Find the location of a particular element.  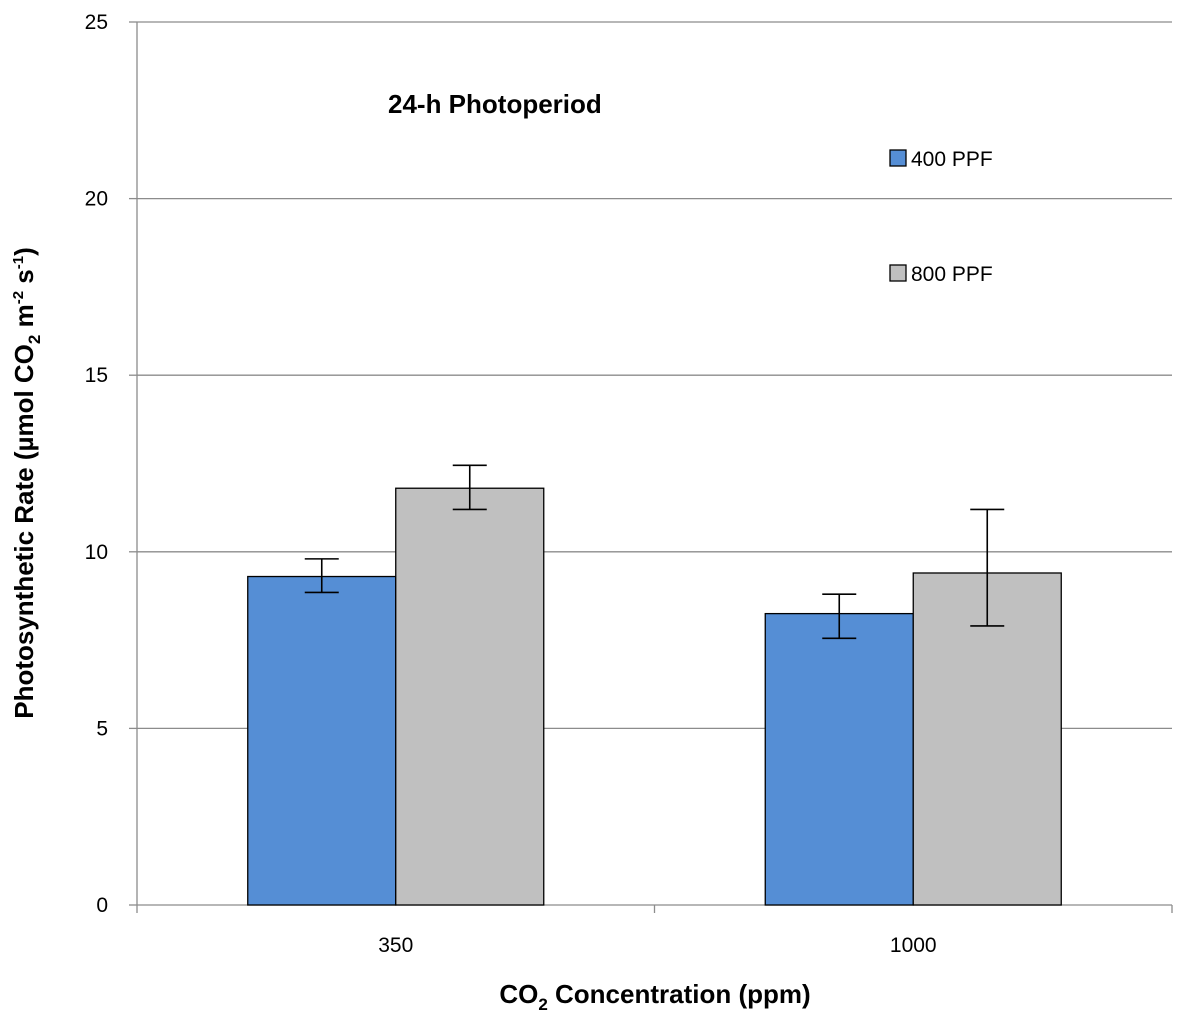

x-tick-labels: 350 1000 is located at coordinates (657, 945).